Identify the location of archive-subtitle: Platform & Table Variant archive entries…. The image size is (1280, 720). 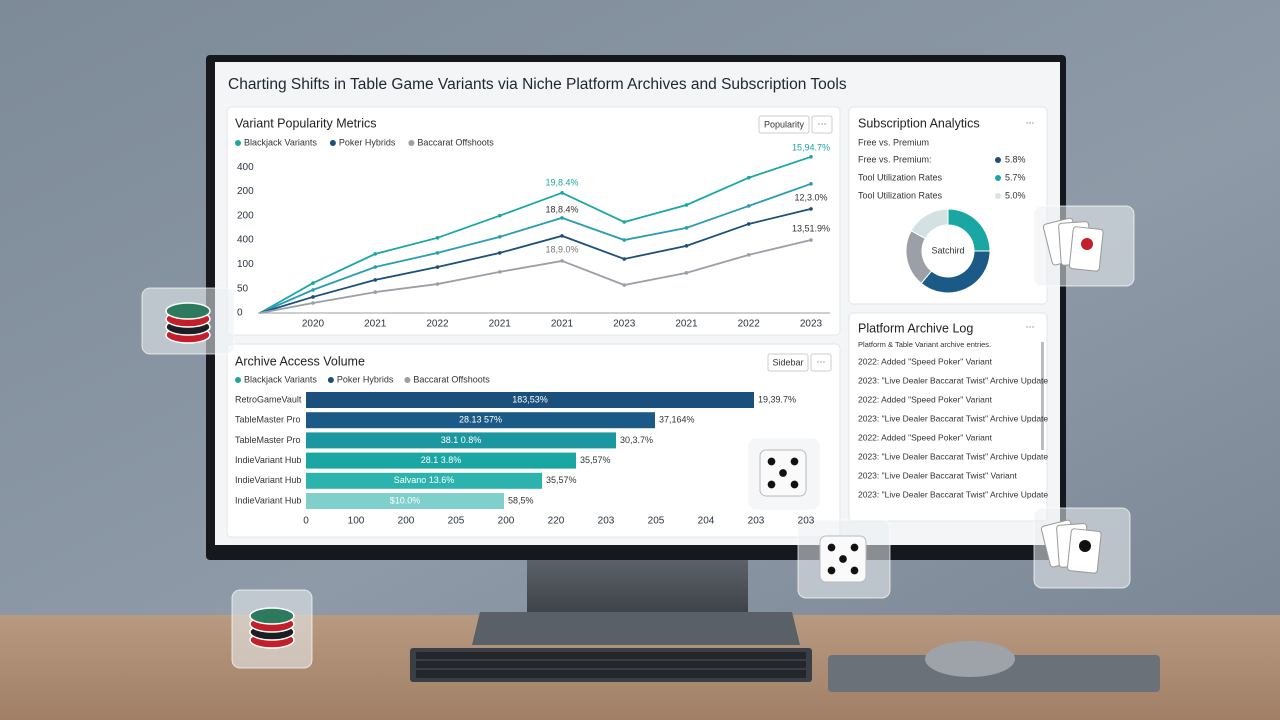
(924, 344).